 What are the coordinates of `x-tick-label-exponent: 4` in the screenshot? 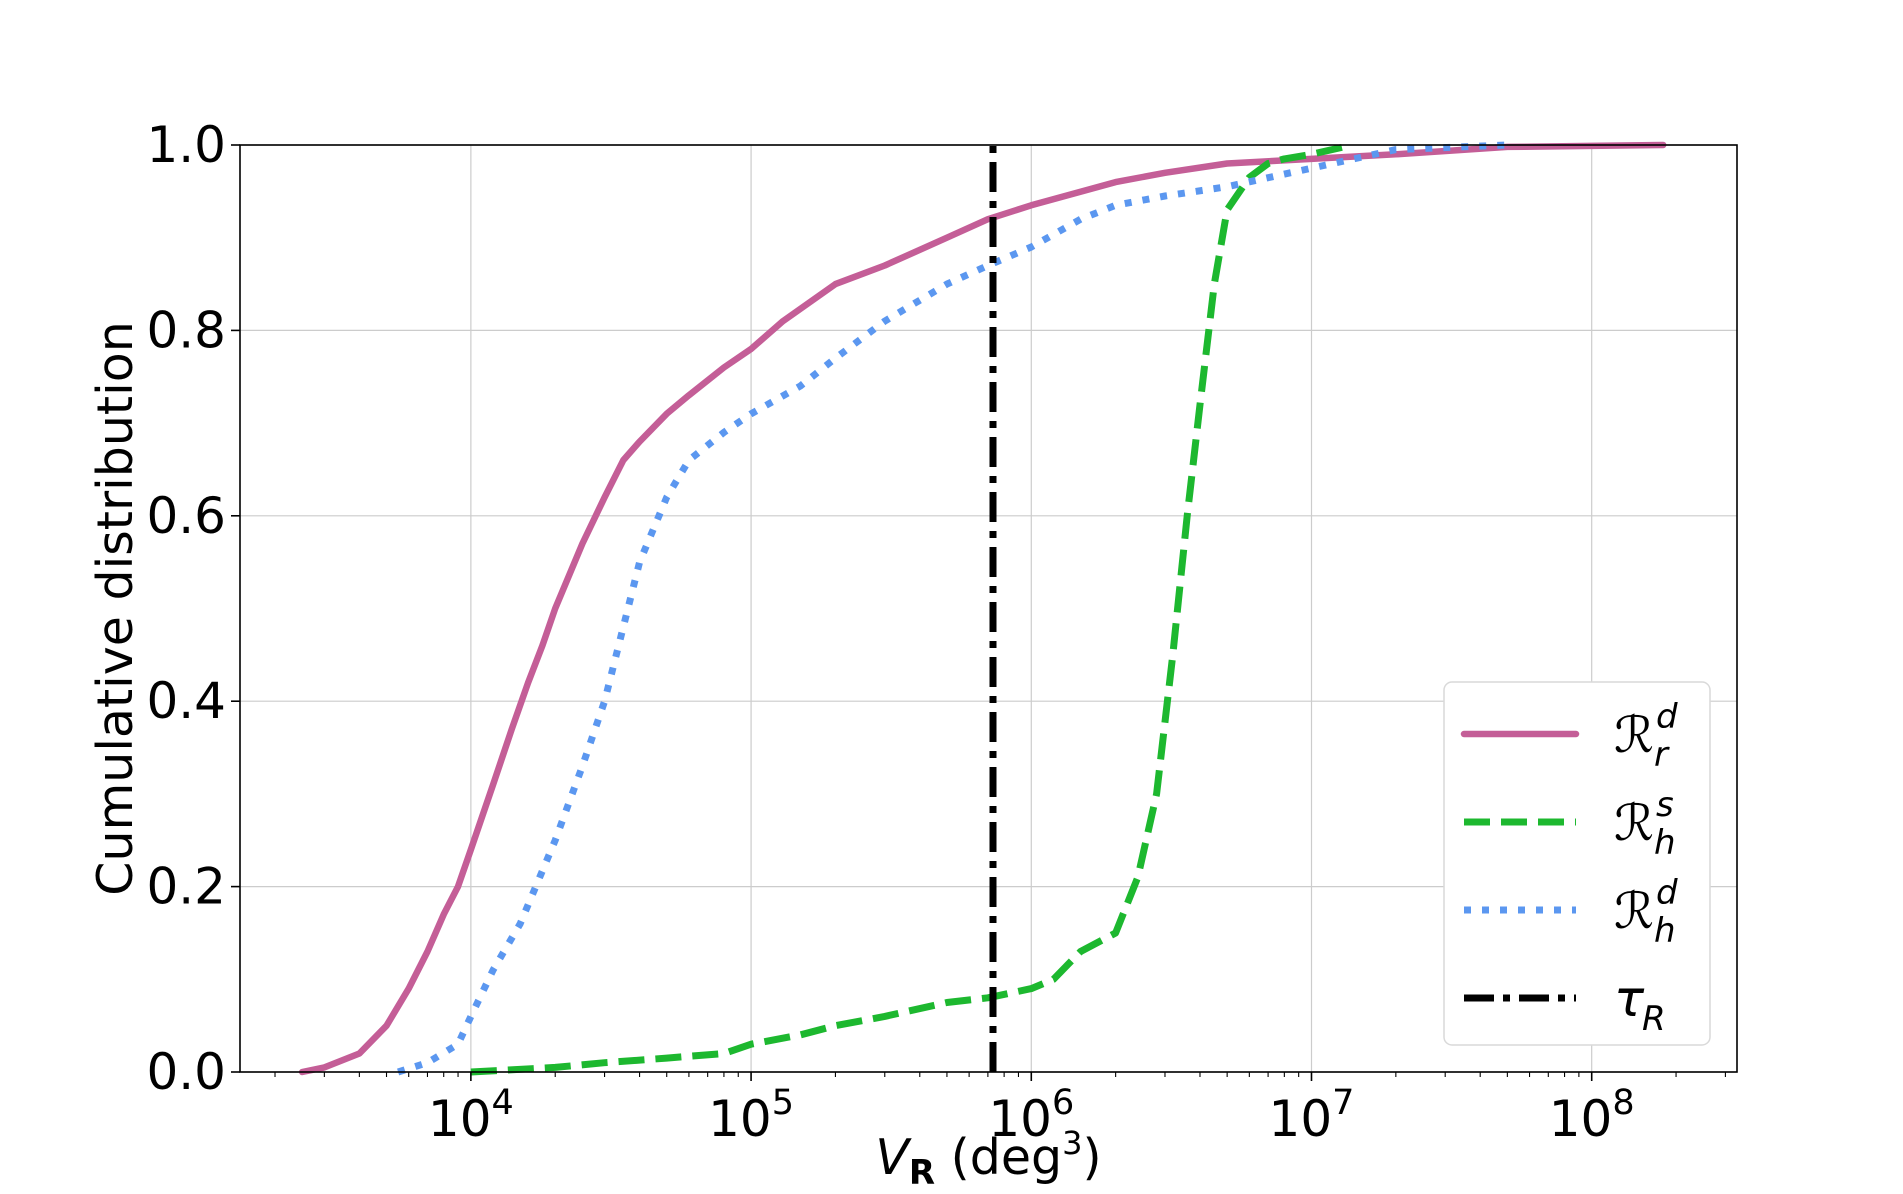 It's located at (503, 1103).